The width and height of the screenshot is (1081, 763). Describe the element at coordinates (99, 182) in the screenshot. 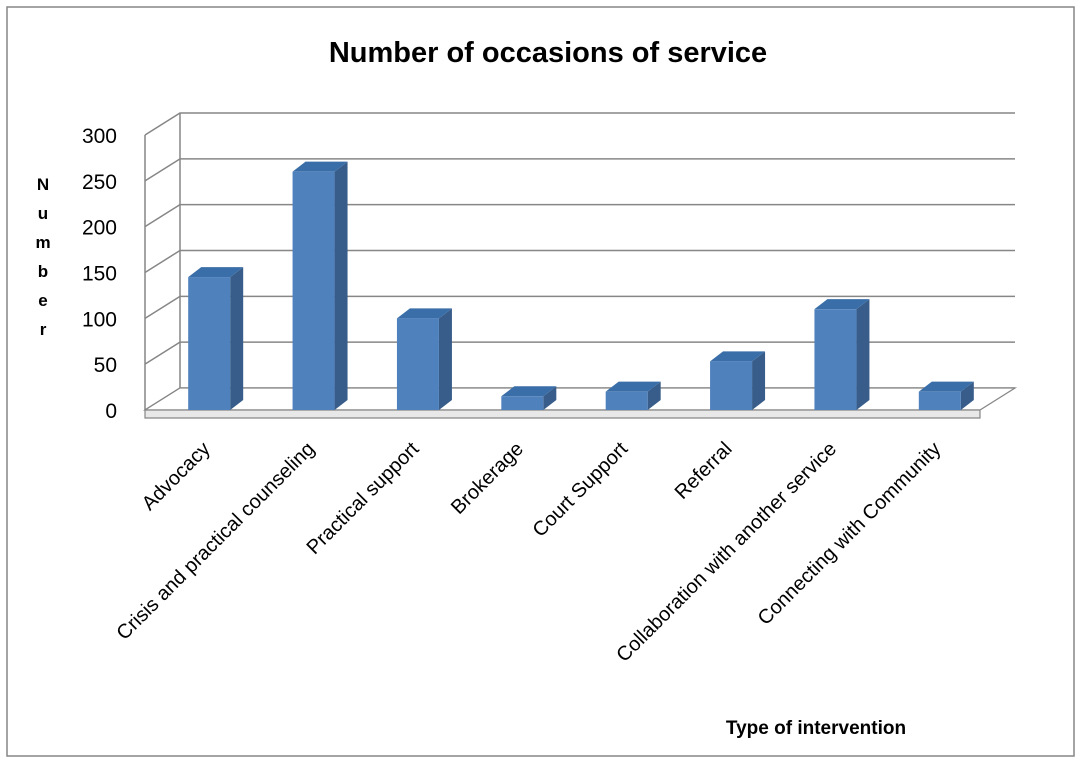

I see `y-tick-label: 250` at that location.